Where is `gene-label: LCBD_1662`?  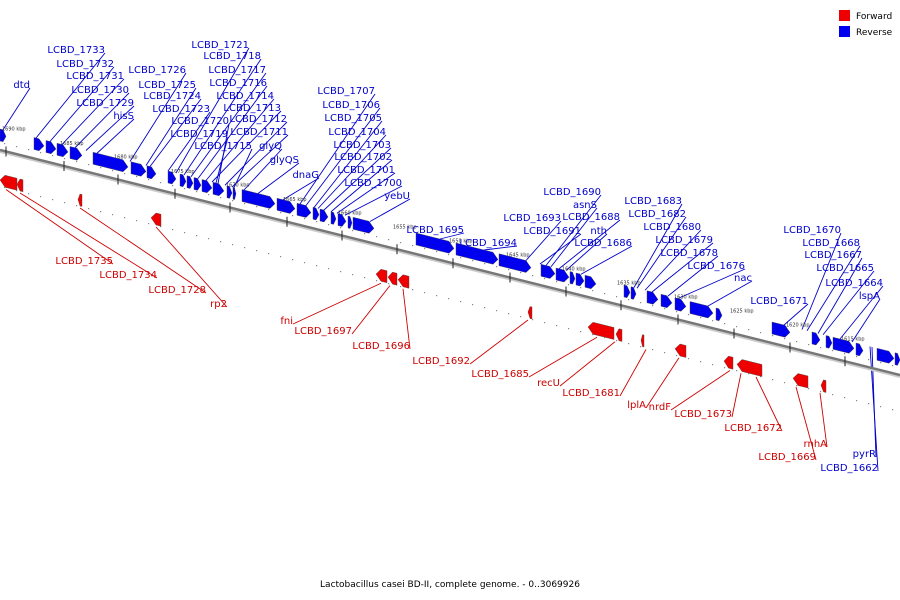
gene-label: LCBD_1662 is located at coordinates (849, 468).